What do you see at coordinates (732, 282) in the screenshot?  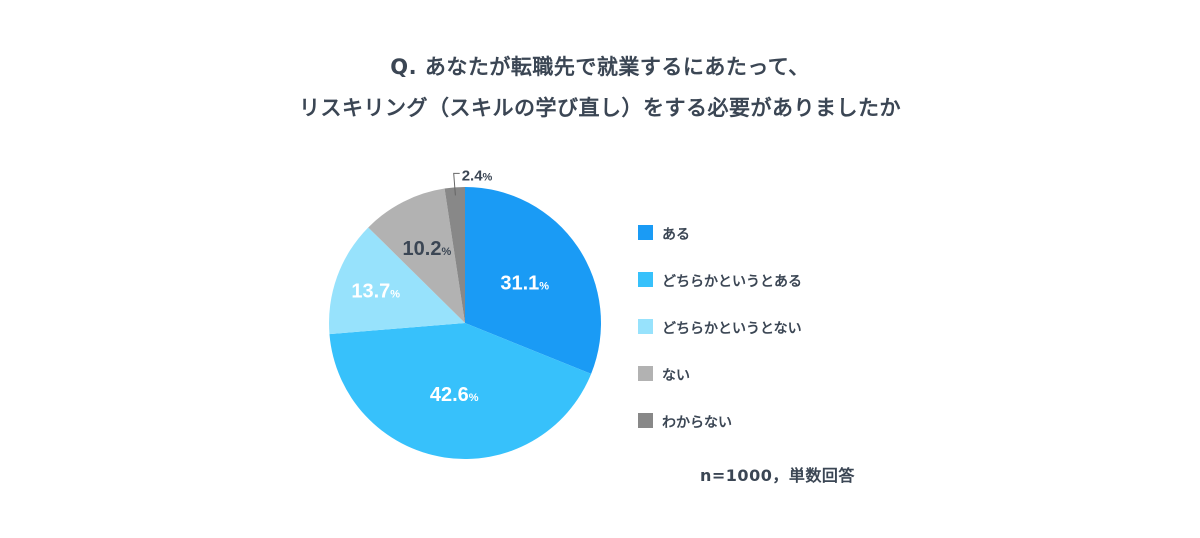 I see `legend-label-2: どちらかというとある` at bounding box center [732, 282].